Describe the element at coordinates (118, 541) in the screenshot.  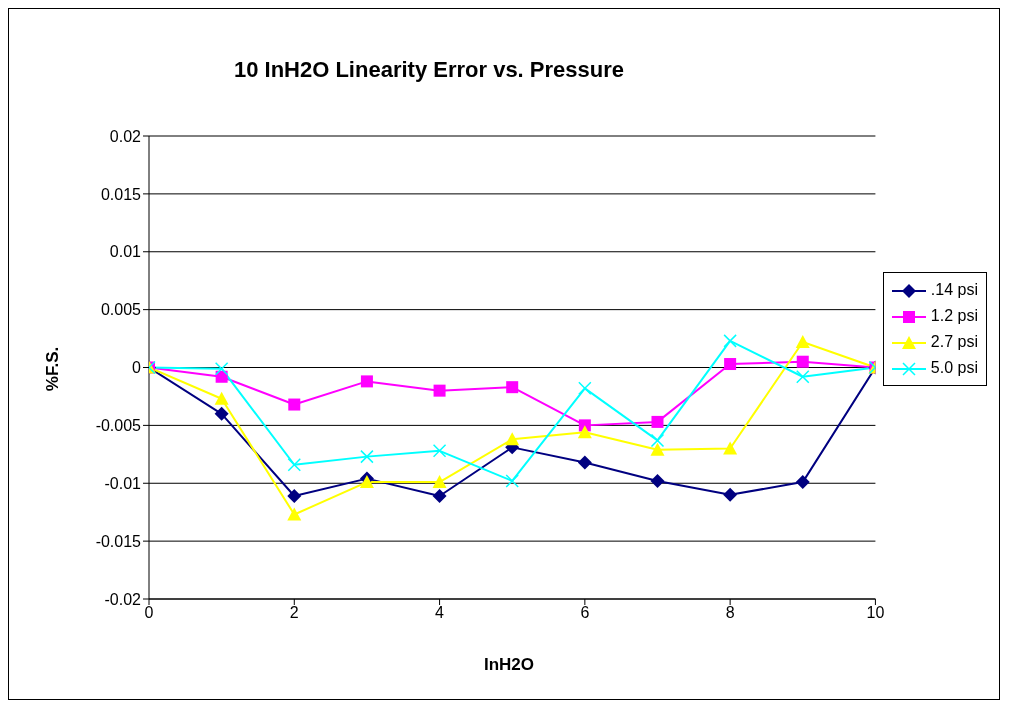
I see `y-tick-label: -0.015` at that location.